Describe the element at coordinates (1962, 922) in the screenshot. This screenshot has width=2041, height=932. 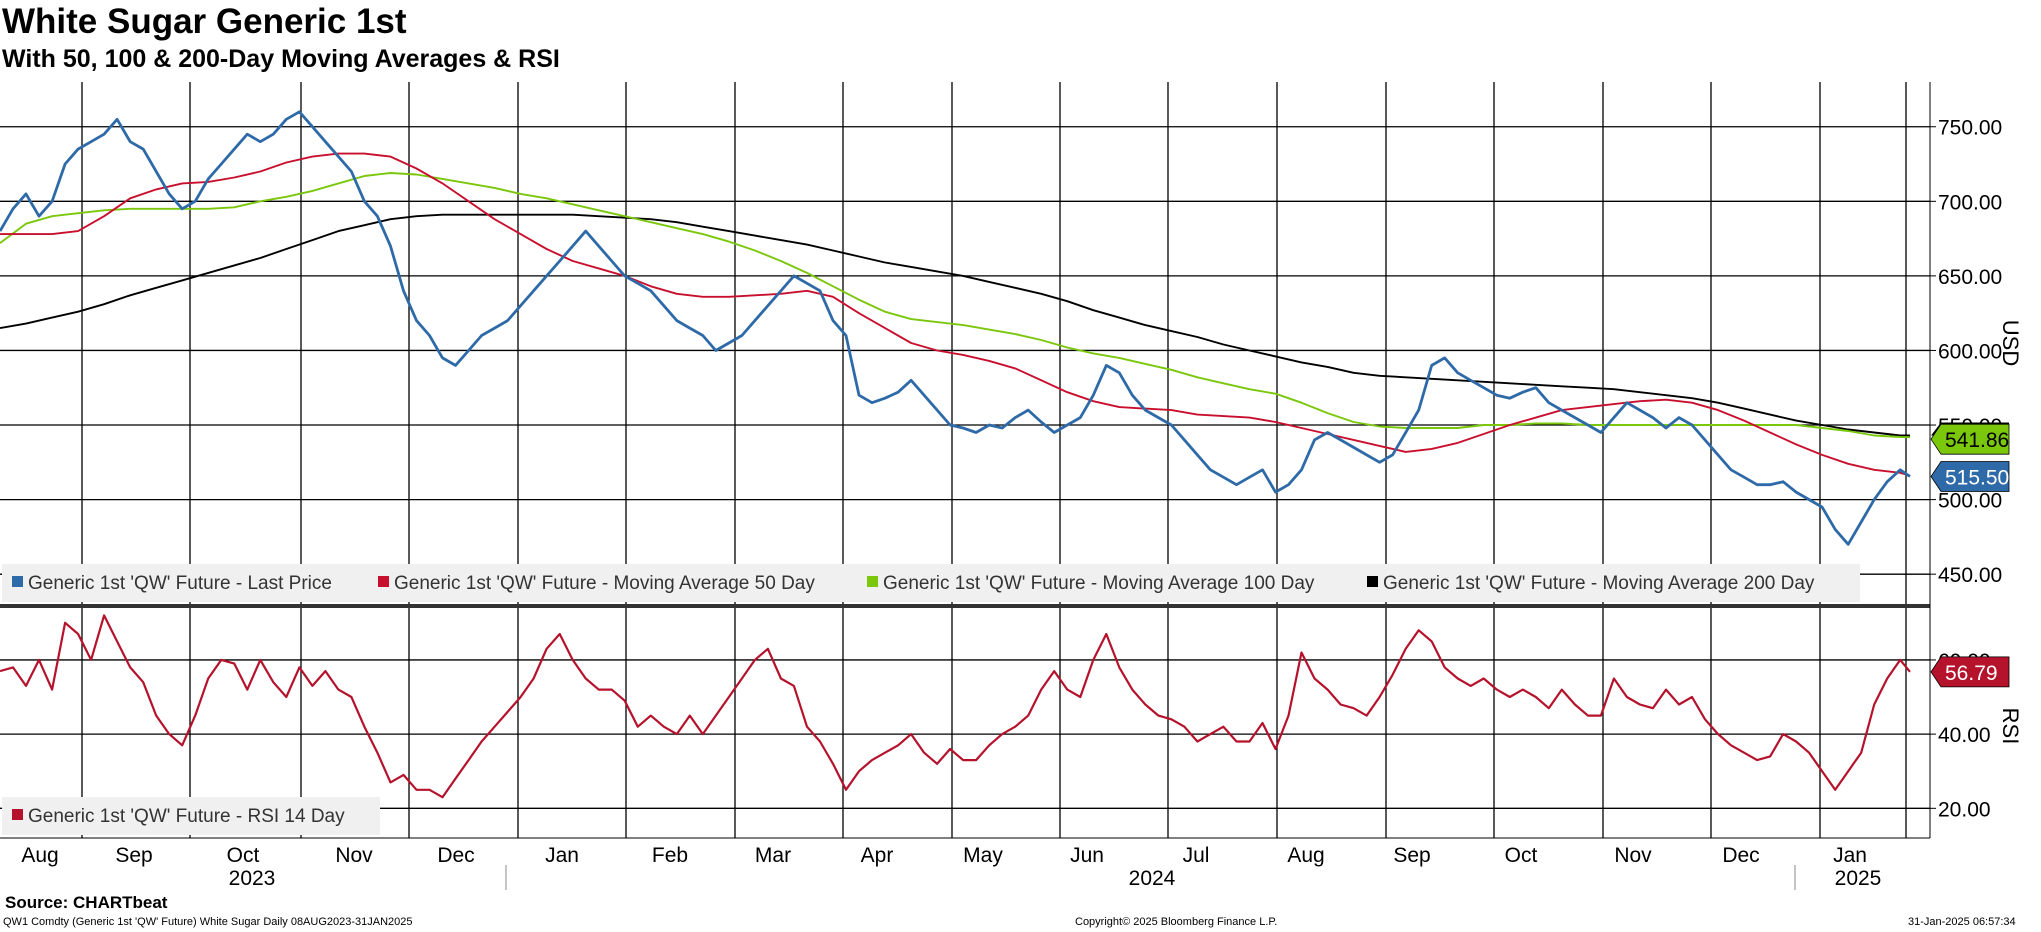
I see `timestamp: 31-Jan-2025 06:57:34` at that location.